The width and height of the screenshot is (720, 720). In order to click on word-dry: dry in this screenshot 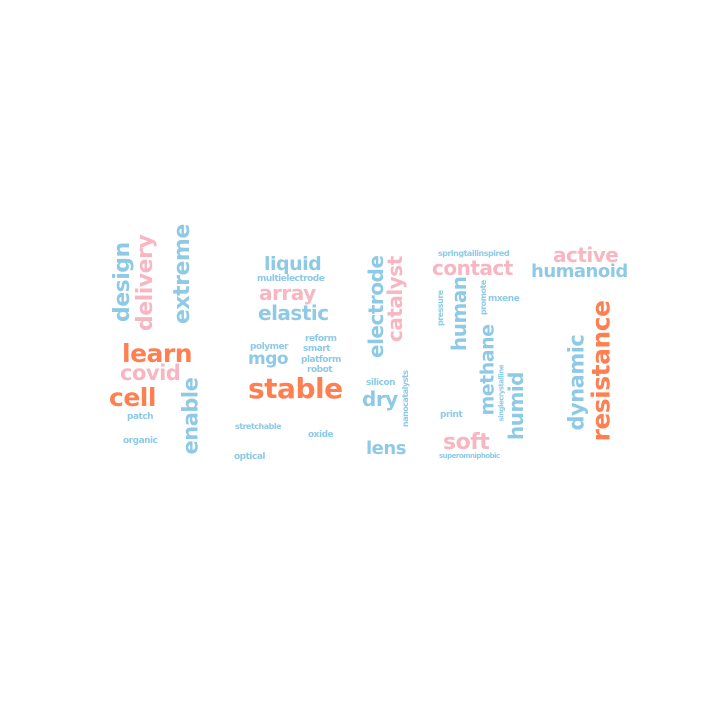, I will do `click(380, 399)`.